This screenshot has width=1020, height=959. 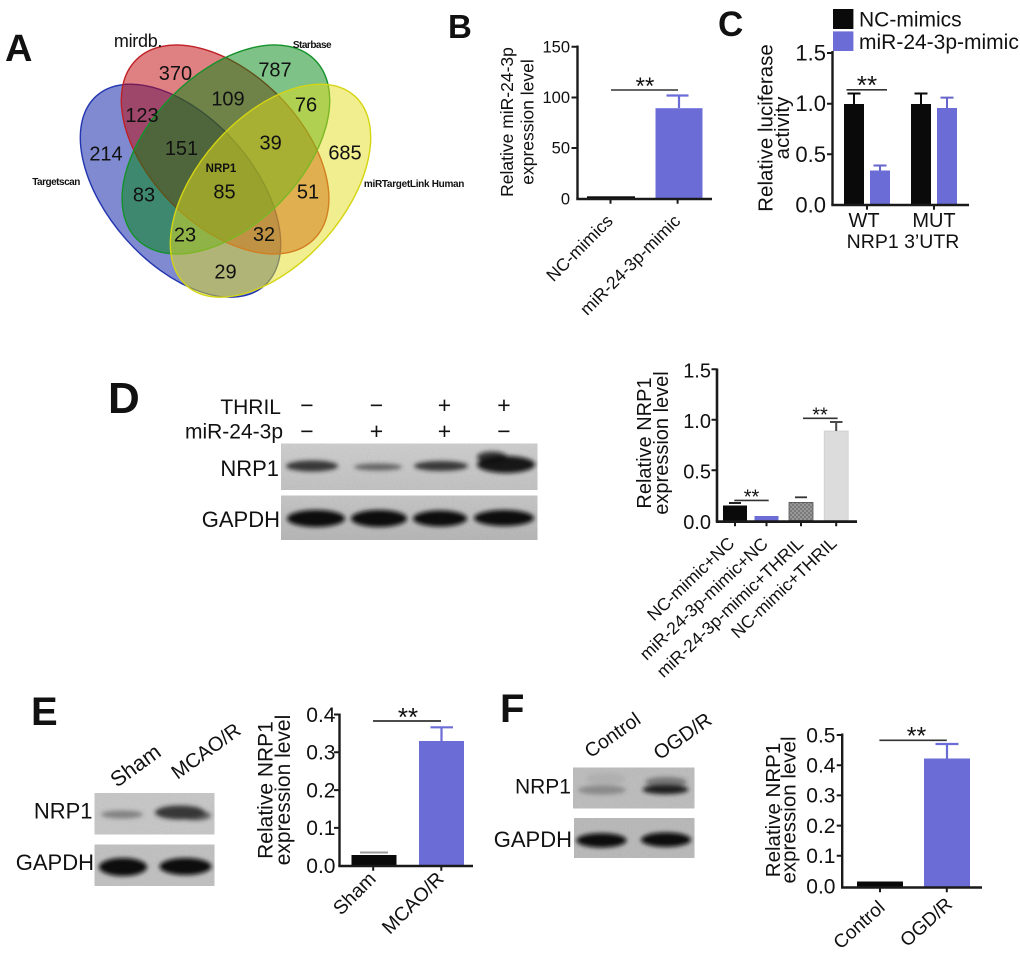 What do you see at coordinates (730, 607) in the screenshot?
I see `svg-text: miR-24-3p-mimic+THRIL` at bounding box center [730, 607].